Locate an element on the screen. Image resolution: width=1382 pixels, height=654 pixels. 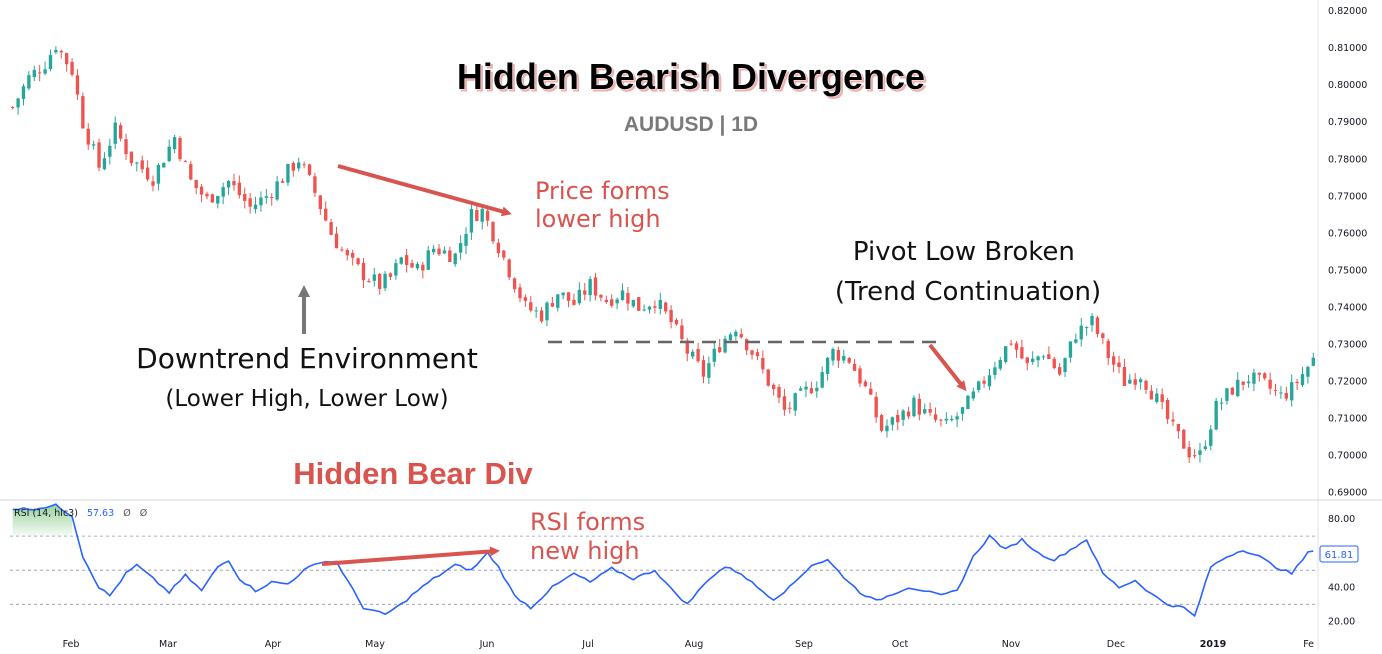
pivot-low-label: Pivot Low Broken (Trend Continuation) is located at coordinates (968, 272).